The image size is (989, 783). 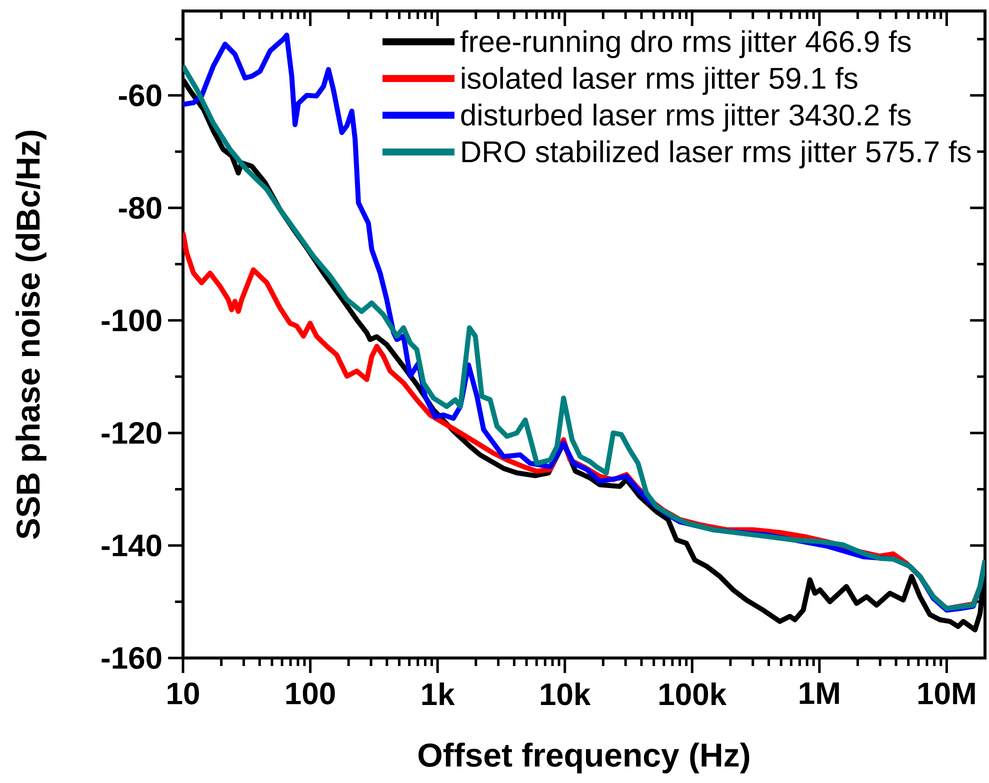 What do you see at coordinates (660, 80) in the screenshot?
I see `legend-label: isolated laser rms jitter 59.1 fs` at bounding box center [660, 80].